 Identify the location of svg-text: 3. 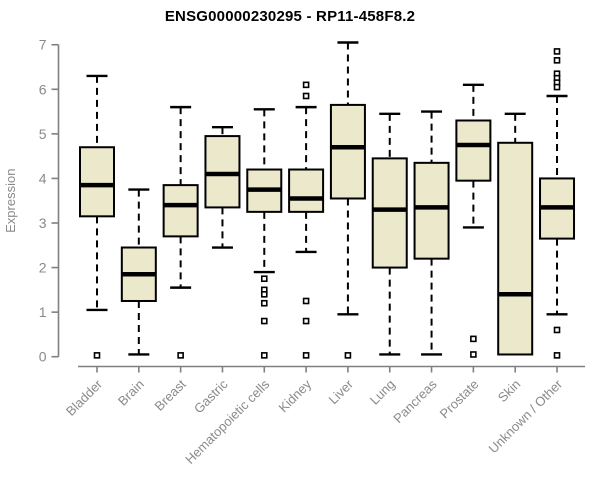
(43, 223).